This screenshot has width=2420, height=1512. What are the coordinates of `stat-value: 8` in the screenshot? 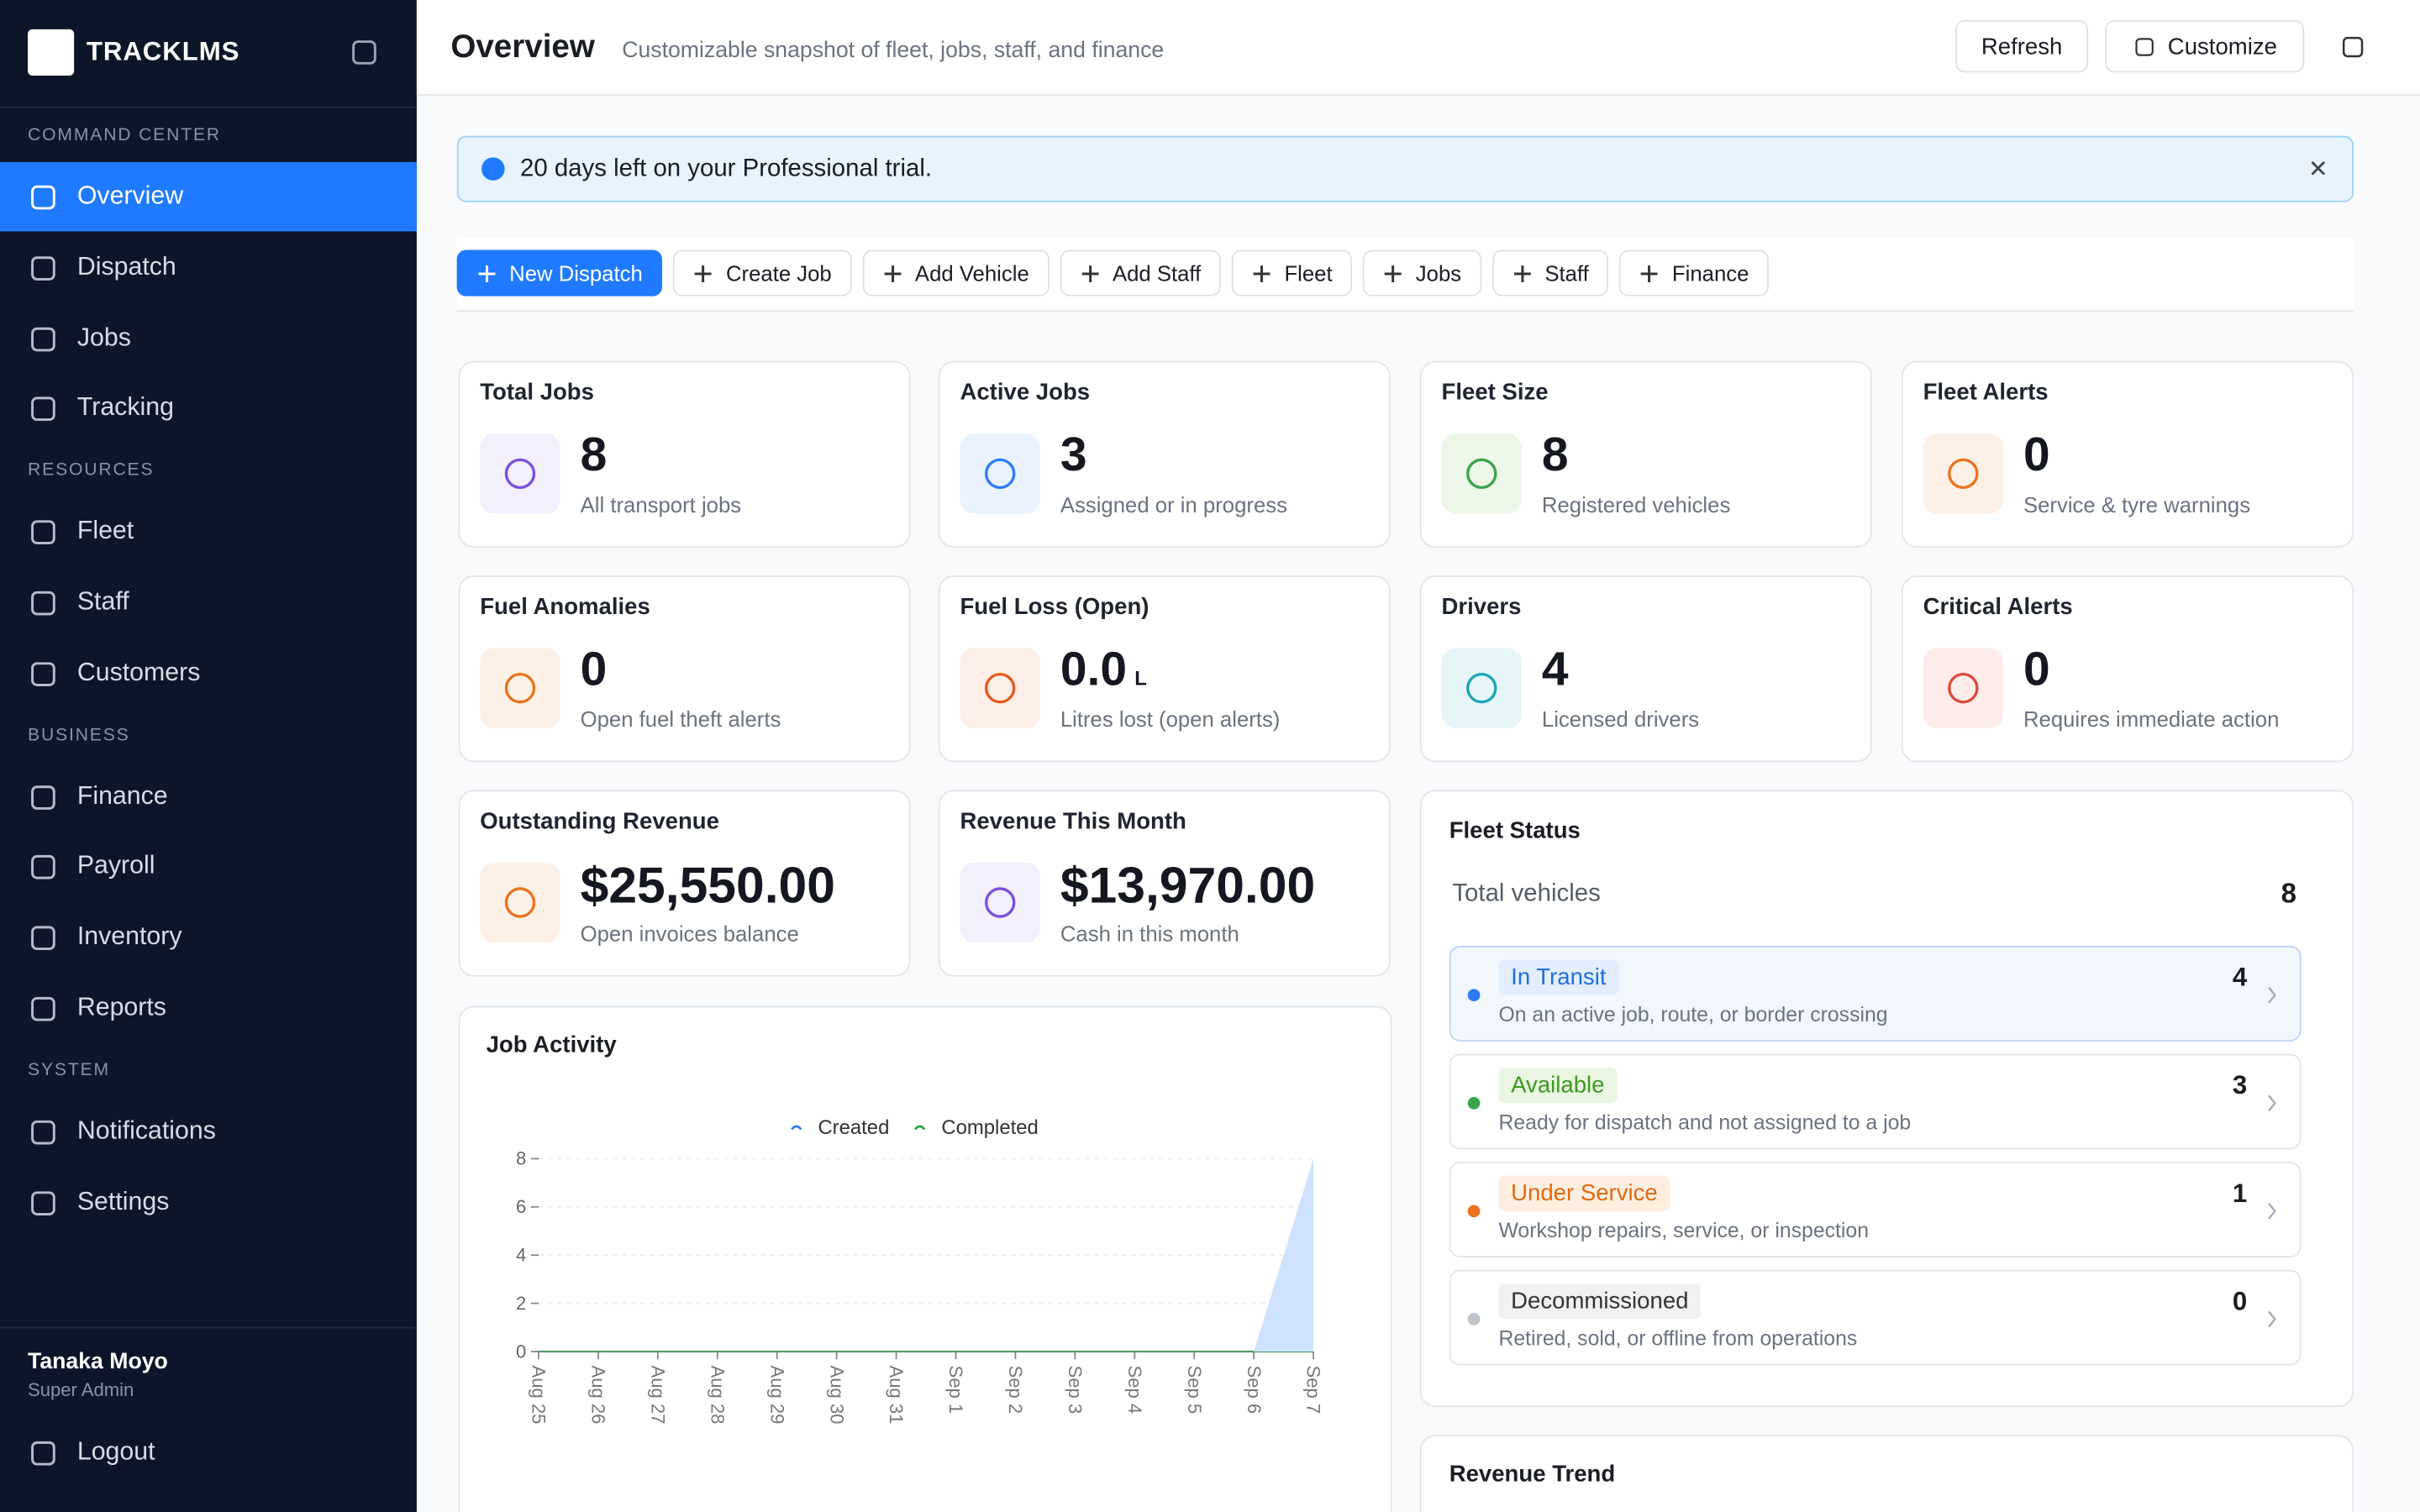 It's located at (1556, 455).